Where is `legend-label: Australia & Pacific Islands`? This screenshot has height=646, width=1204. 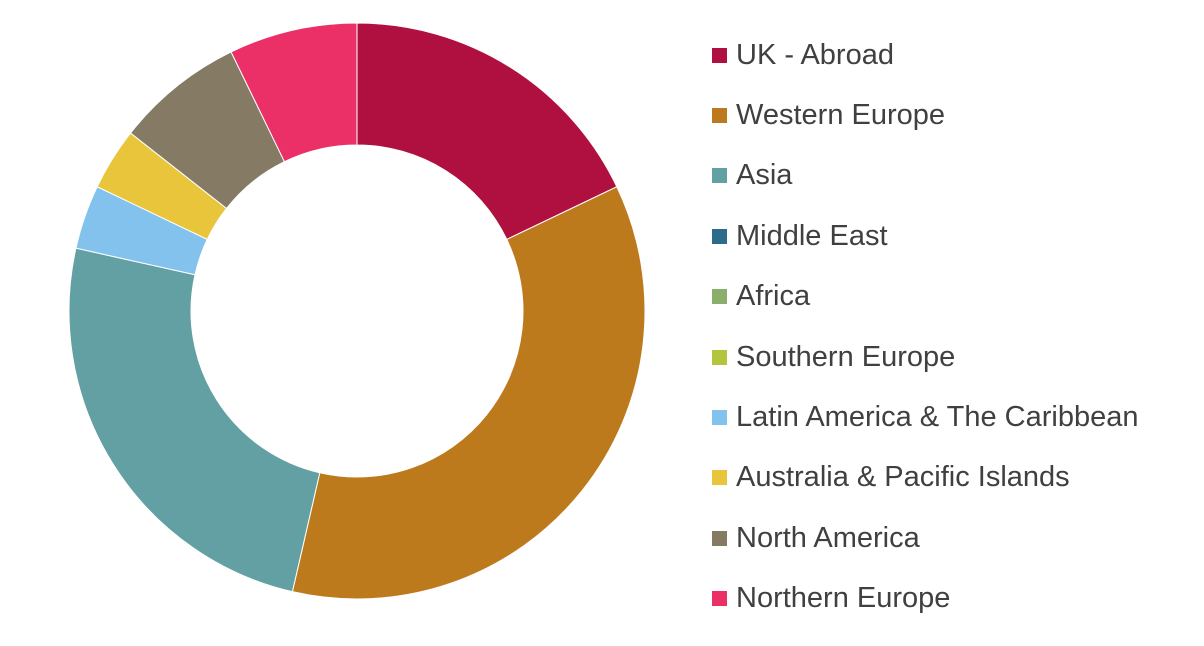
legend-label: Australia & Pacific Islands is located at coordinates (903, 477).